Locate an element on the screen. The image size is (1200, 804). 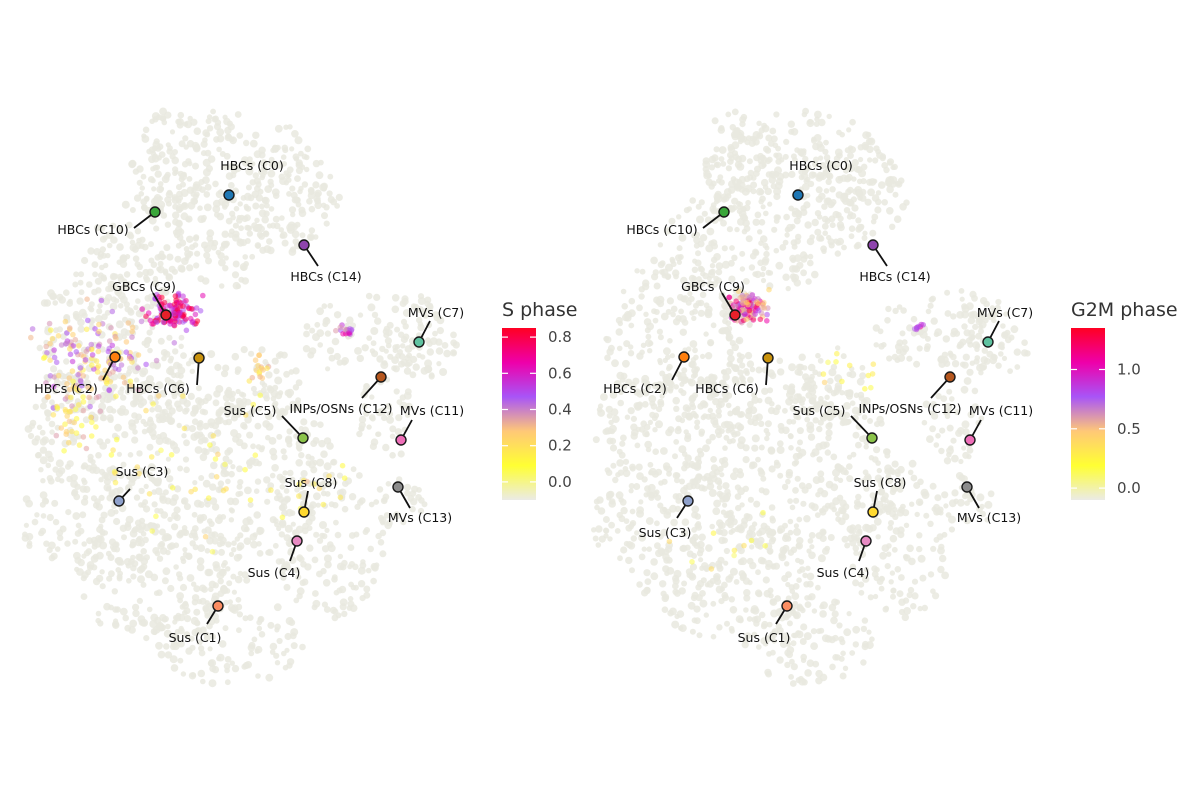
cluster-label: HBCs (C0) is located at coordinates (820, 165).